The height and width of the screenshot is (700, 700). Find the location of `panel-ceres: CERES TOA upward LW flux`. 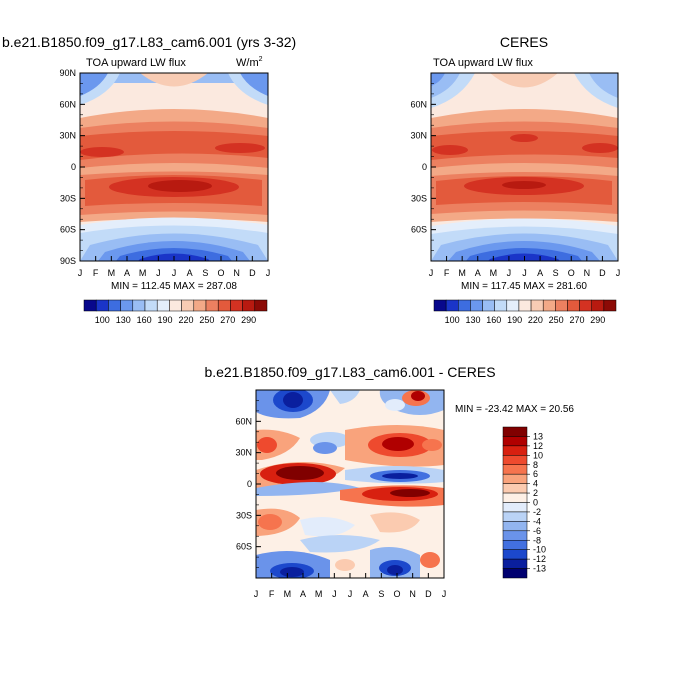

panel-ceres: CERES TOA upward LW flux is located at coordinates (515, 179).